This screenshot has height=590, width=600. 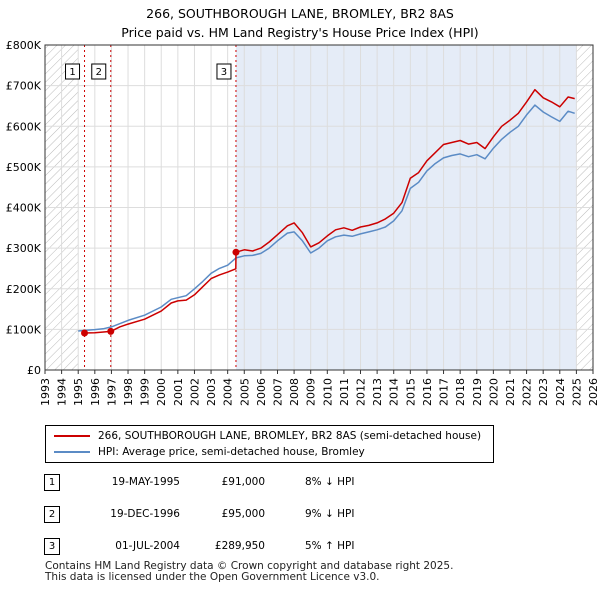 What do you see at coordinates (24, 86) in the screenshot?
I see `y-tick-label: £700K` at bounding box center [24, 86].